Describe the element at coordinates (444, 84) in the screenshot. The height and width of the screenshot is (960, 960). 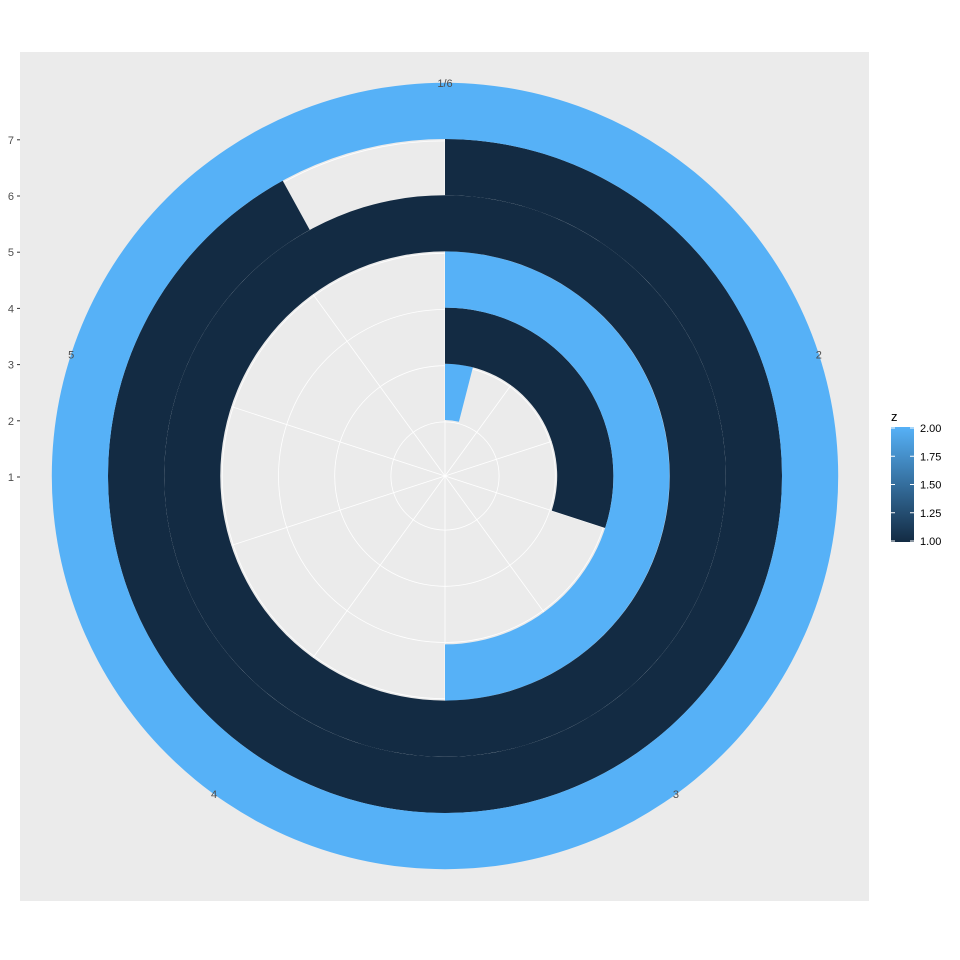
I see `theta-tick-label: 1/6` at that location.